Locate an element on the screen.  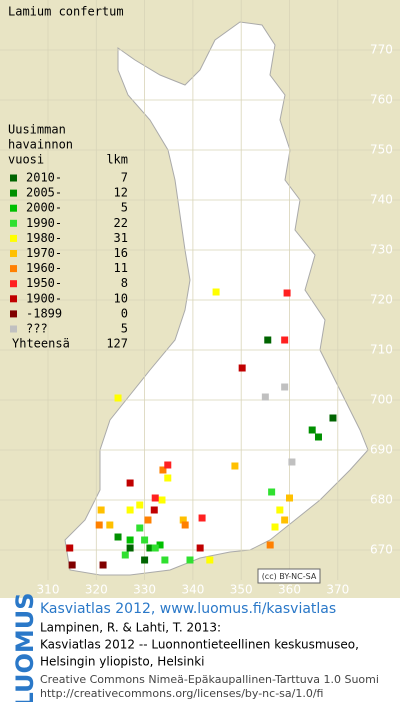
legend-total-label: Yhteensä is located at coordinates (41, 344).